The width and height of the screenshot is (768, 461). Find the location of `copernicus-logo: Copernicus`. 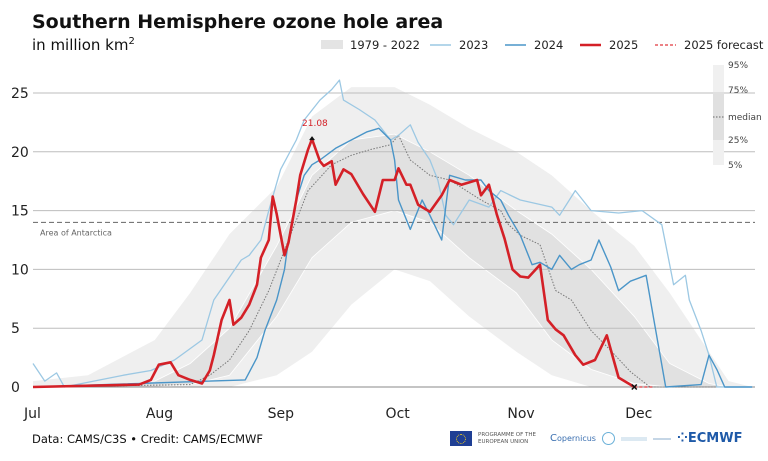

copernicus-logo: Copernicus is located at coordinates (573, 438).